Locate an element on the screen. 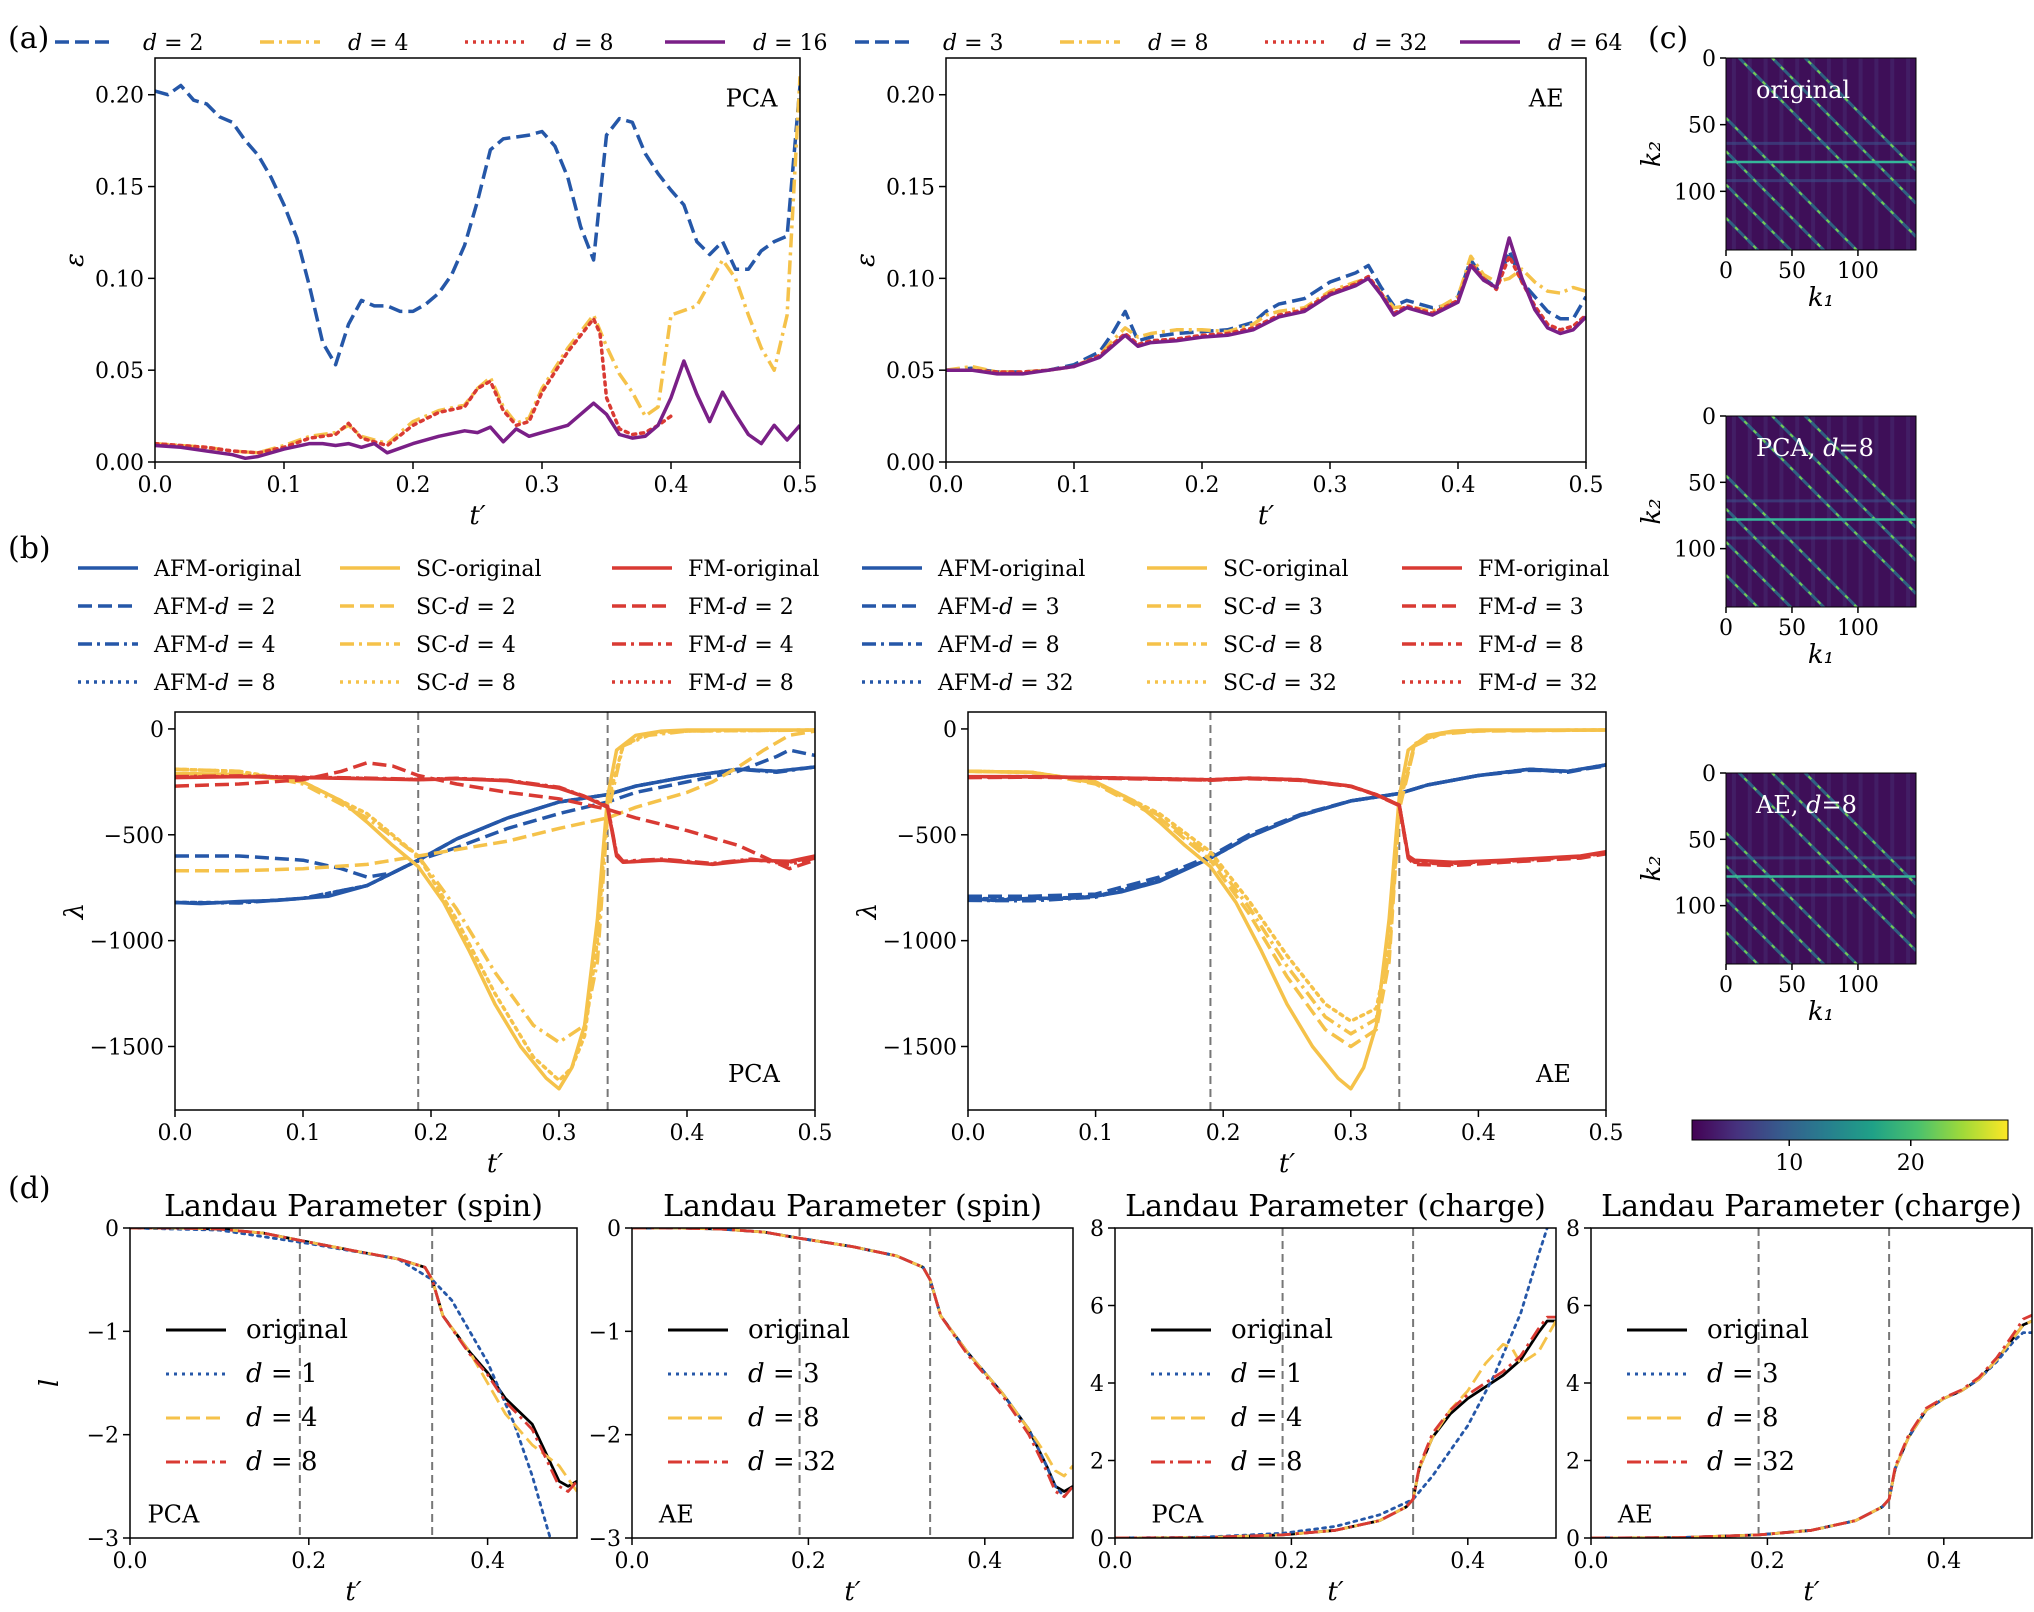 This screenshot has width=2034, height=1612. y-tick-label: 0.10 is located at coordinates (119, 279).